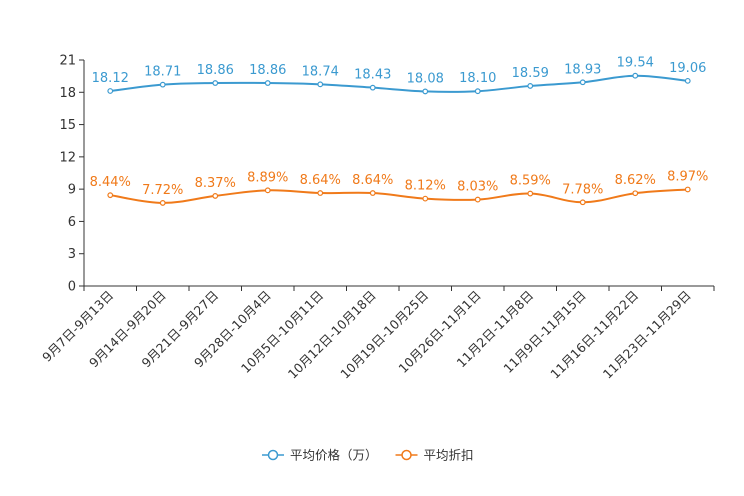  What do you see at coordinates (582, 189) in the screenshot?
I see `data-label: 7.78%` at bounding box center [582, 189].